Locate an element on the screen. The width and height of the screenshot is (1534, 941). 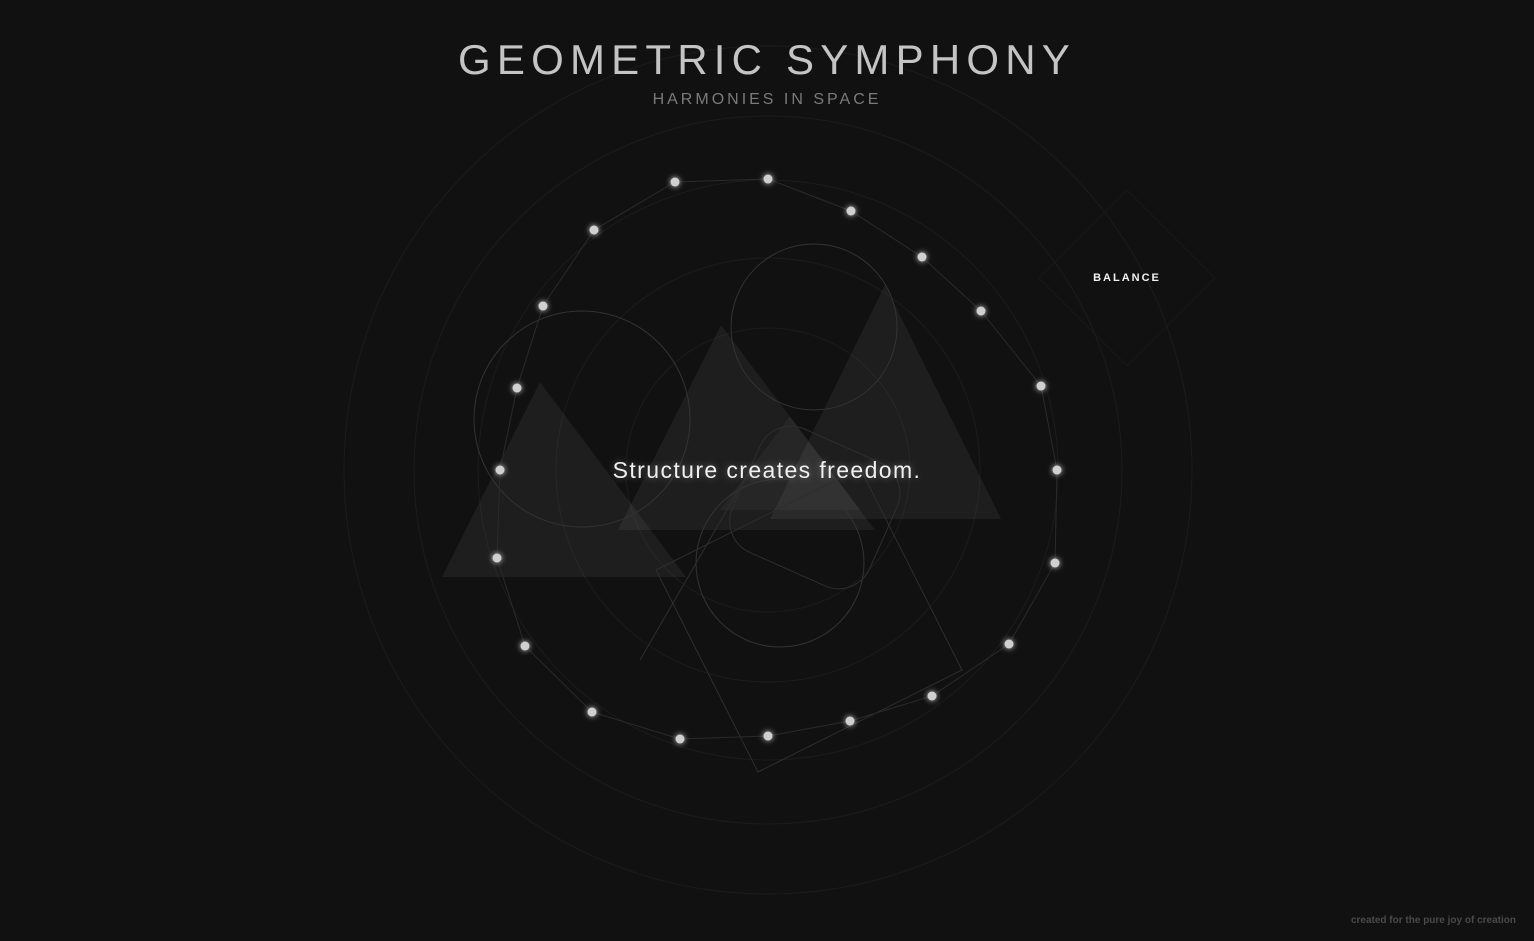
triangle-middle is located at coordinates (746, 427).